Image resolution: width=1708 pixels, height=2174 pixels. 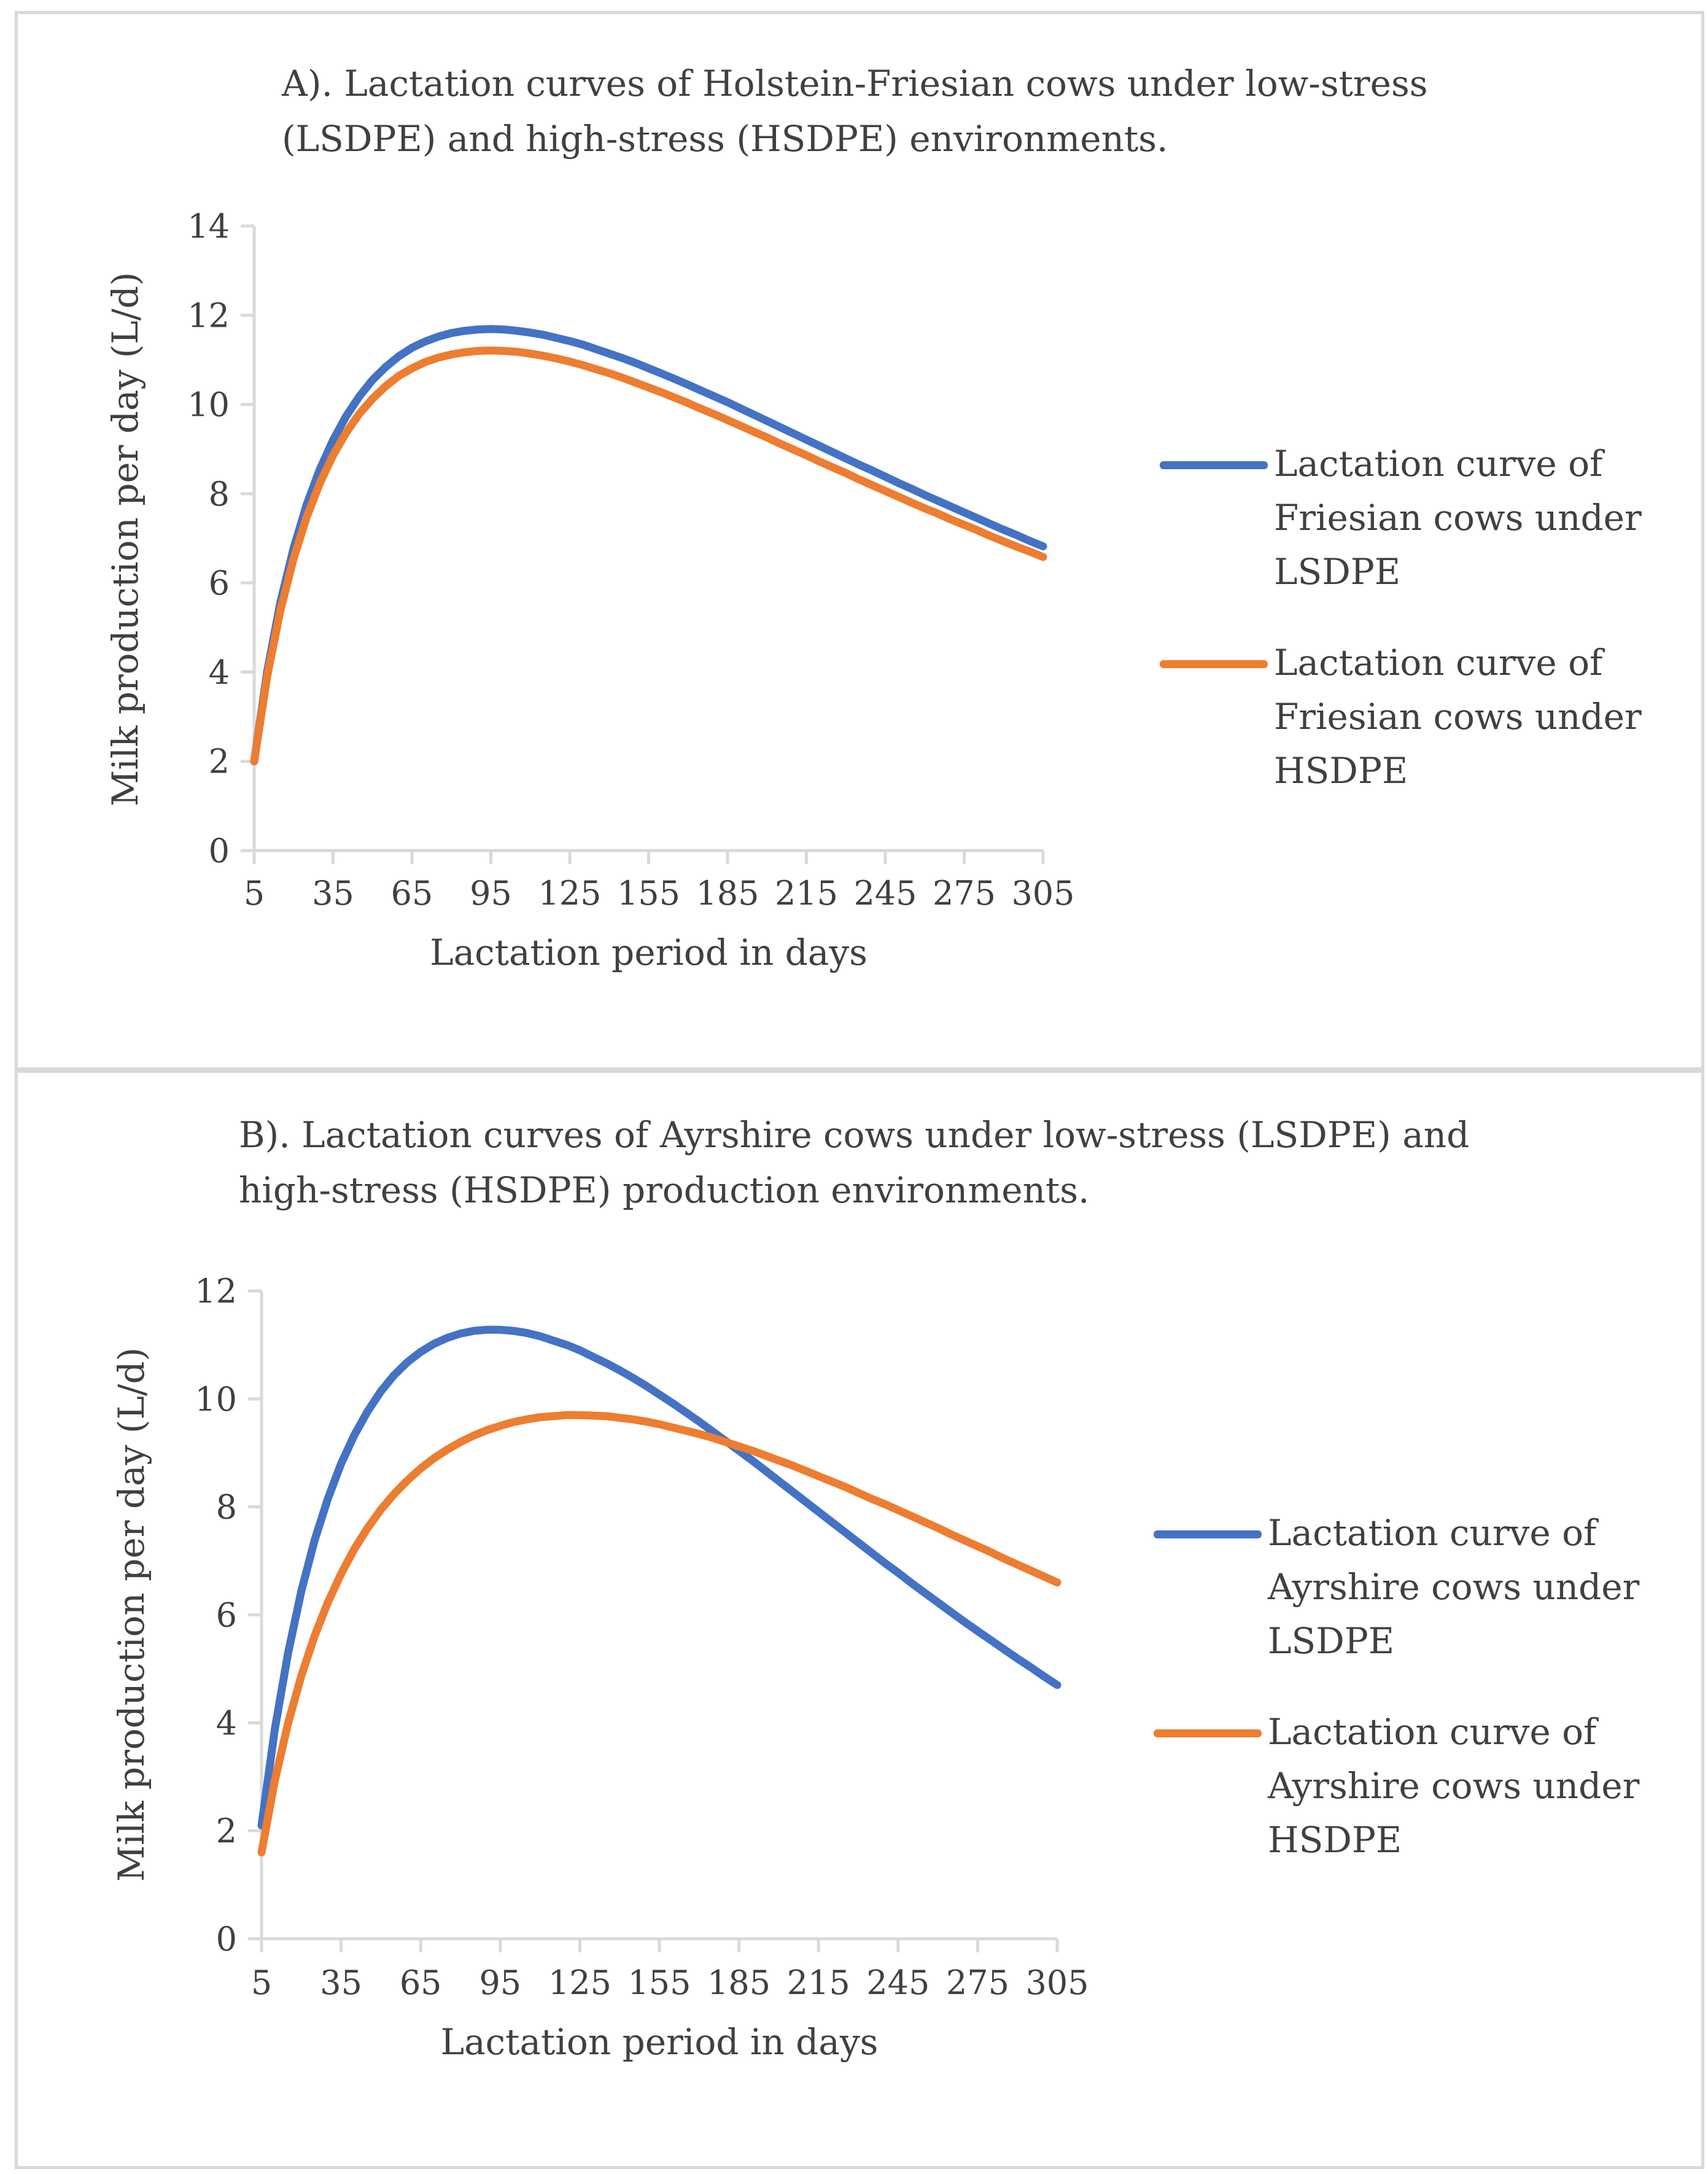 I want to click on legend-swatch-hsdpe-b, so click(x=1208, y=1733).